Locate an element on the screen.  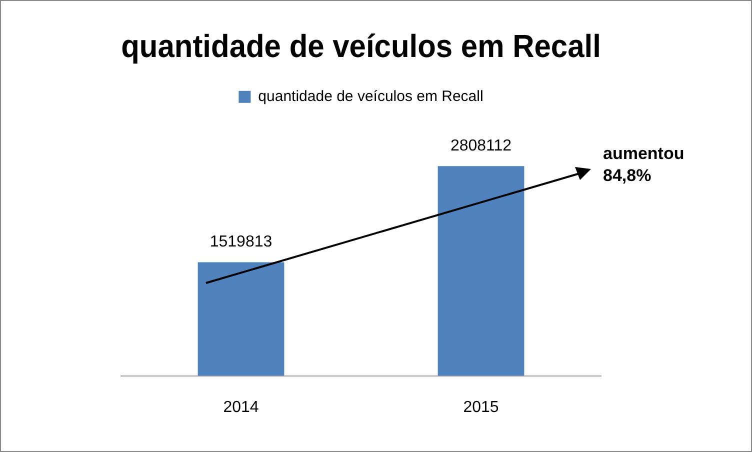
chart-title: quantidade de veículos em Recall is located at coordinates (361, 46).